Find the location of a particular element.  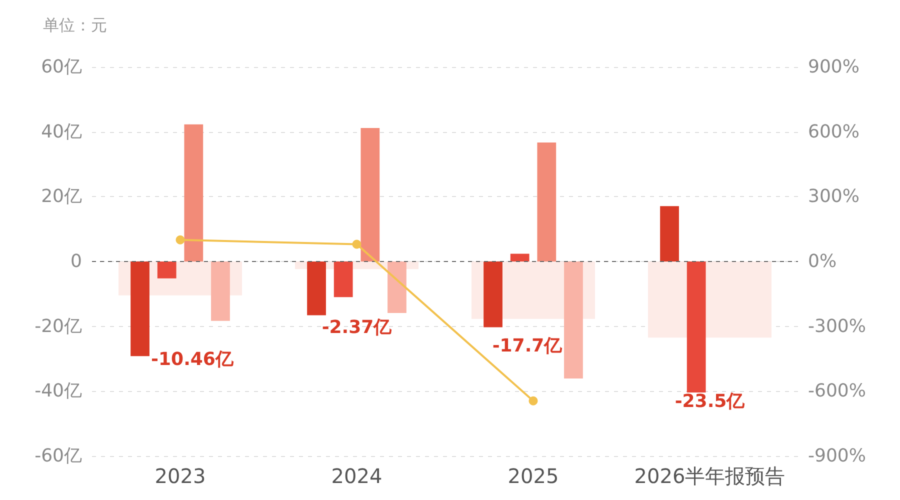

y-tick-label: -20亿 is located at coordinates (58, 326).